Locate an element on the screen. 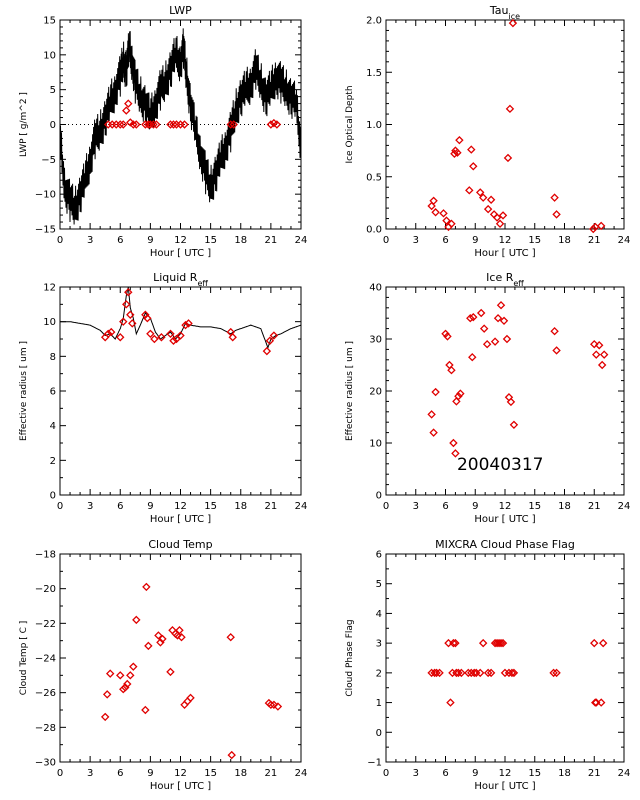  y-axis-label: Cloud Temp [ C ] is located at coordinates (24, 658).